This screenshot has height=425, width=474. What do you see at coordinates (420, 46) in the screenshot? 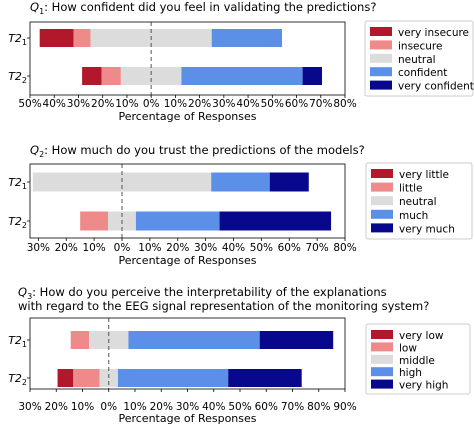
I see `legend-label: insecure` at bounding box center [420, 46].